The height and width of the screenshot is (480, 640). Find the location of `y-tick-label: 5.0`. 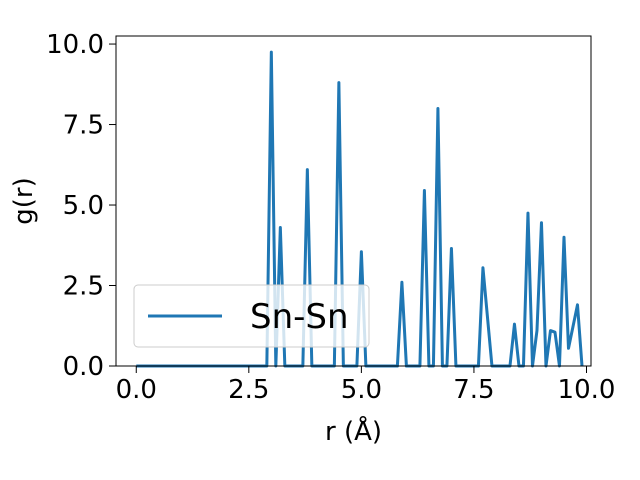

y-tick-label: 5.0 is located at coordinates (83, 206).